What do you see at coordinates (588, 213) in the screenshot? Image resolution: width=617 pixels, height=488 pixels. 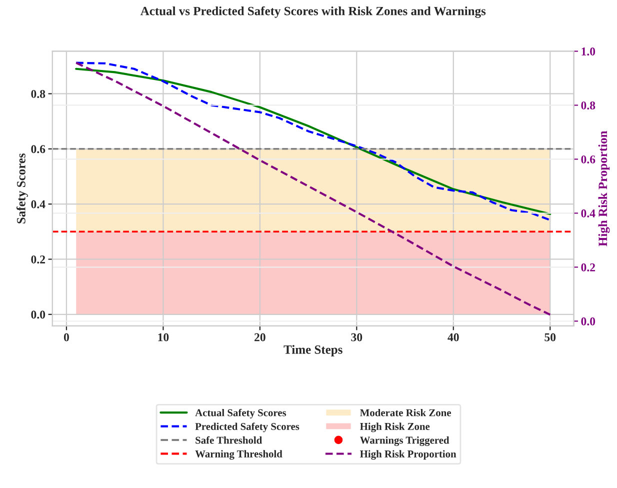 I see `y2-tick-label: 0.4` at bounding box center [588, 213].